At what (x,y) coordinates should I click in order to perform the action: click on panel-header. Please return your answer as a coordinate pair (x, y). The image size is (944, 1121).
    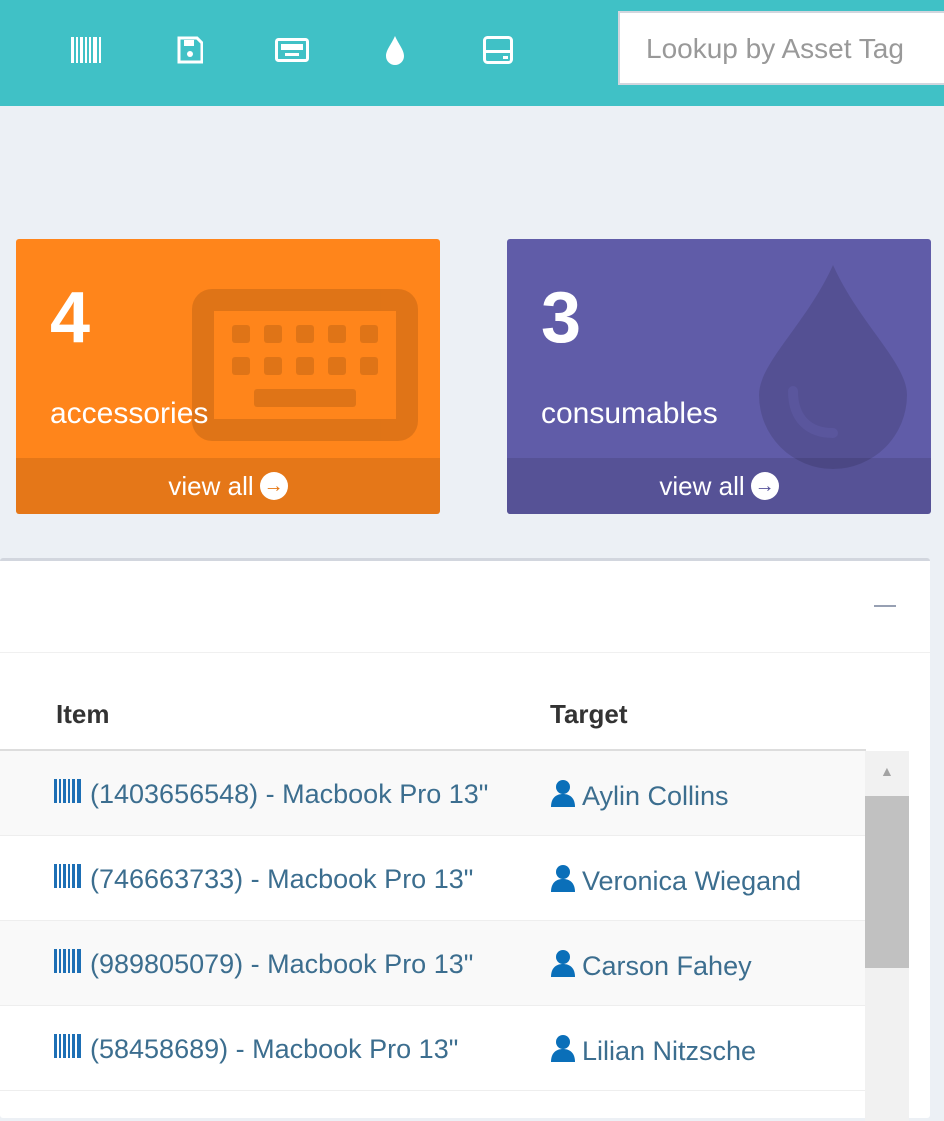
    Looking at the image, I should click on (465, 607).